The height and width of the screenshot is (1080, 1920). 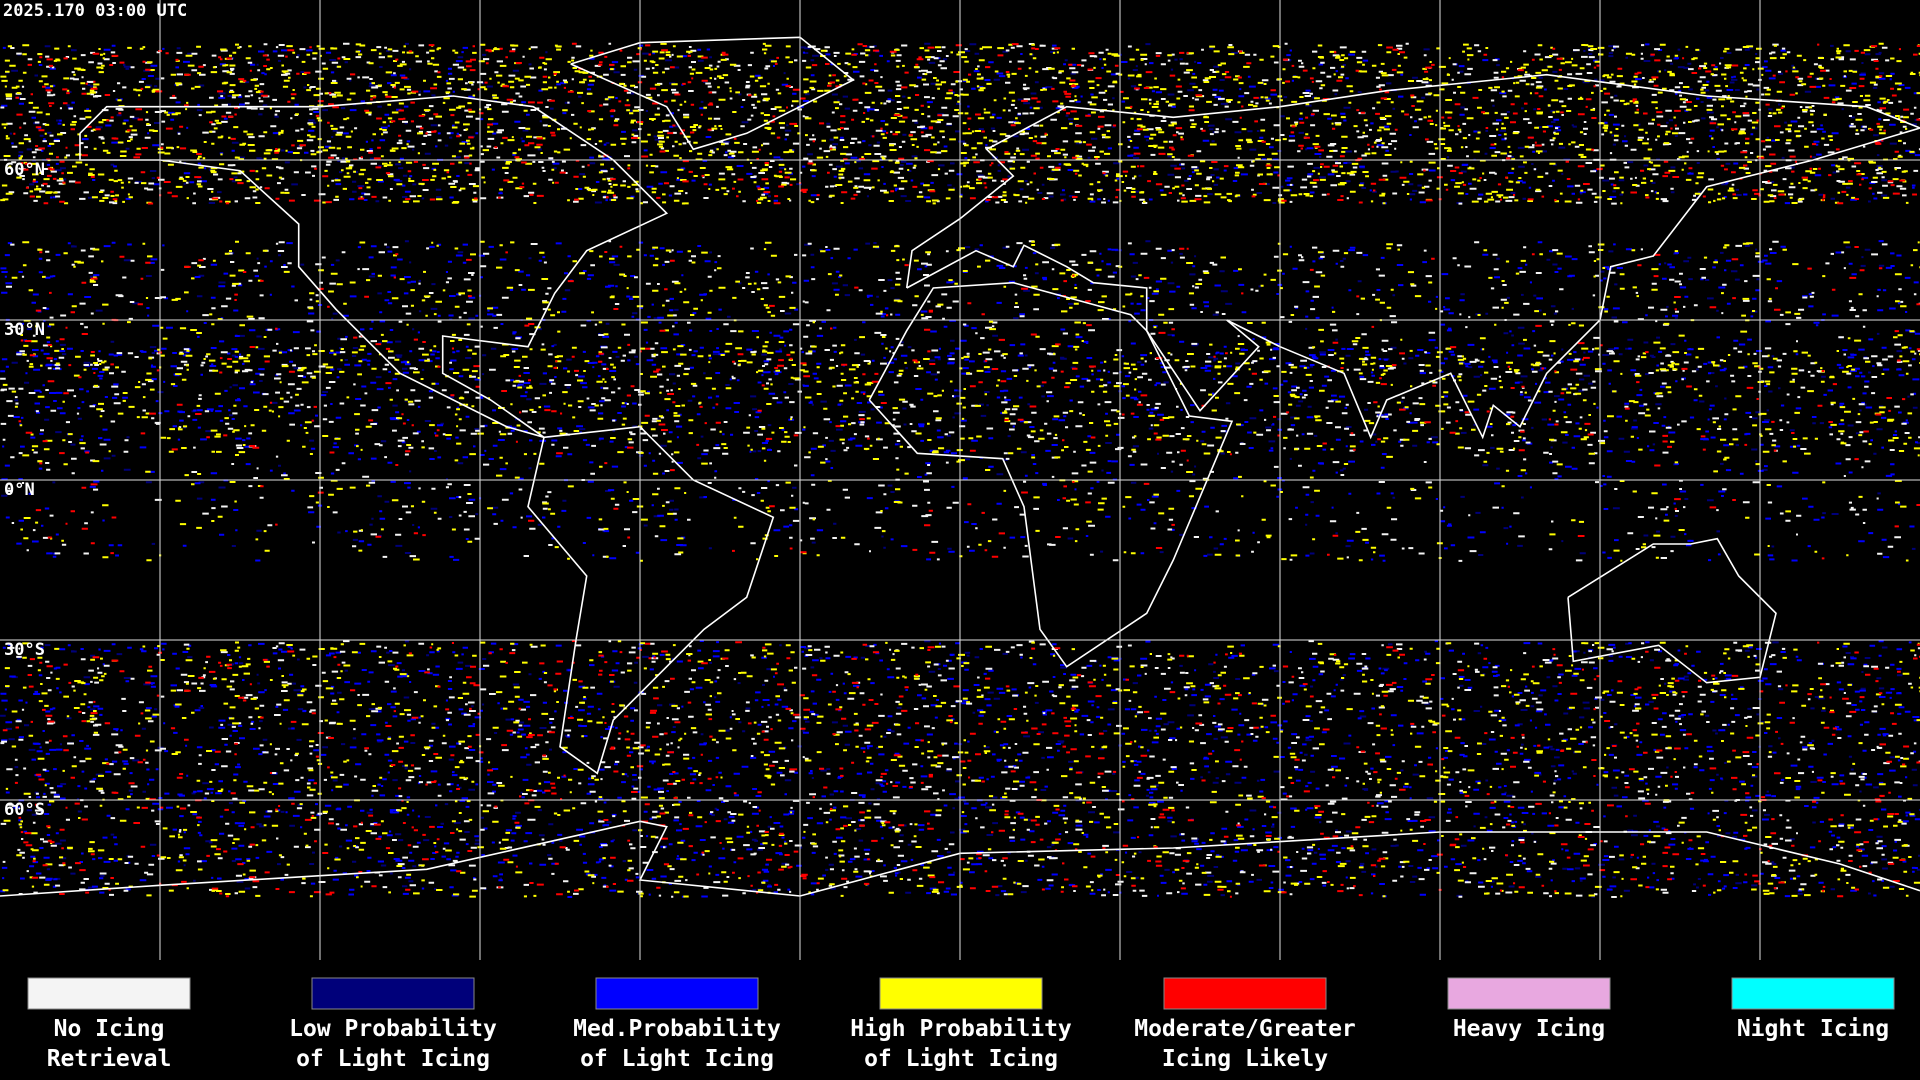 What do you see at coordinates (1813, 1029) in the screenshot?
I see `legend-label: Night Icing` at bounding box center [1813, 1029].